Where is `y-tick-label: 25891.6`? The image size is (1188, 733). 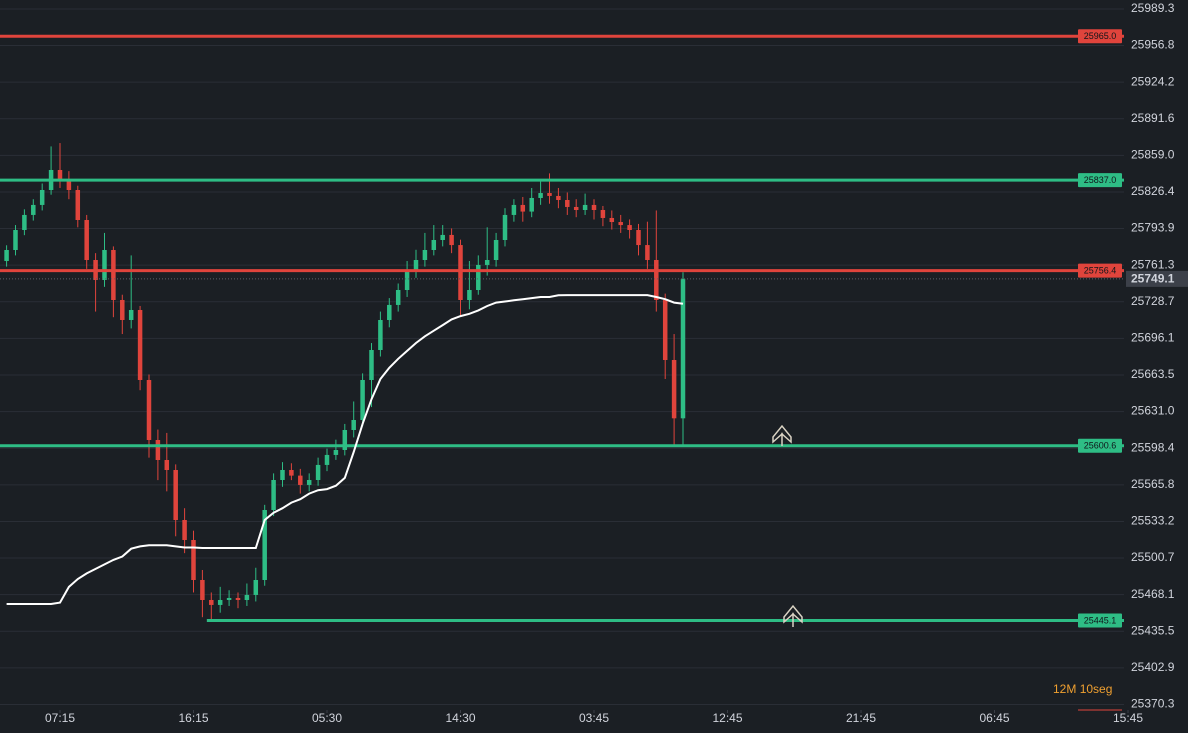
y-tick-label: 25891.6 is located at coordinates (1153, 118).